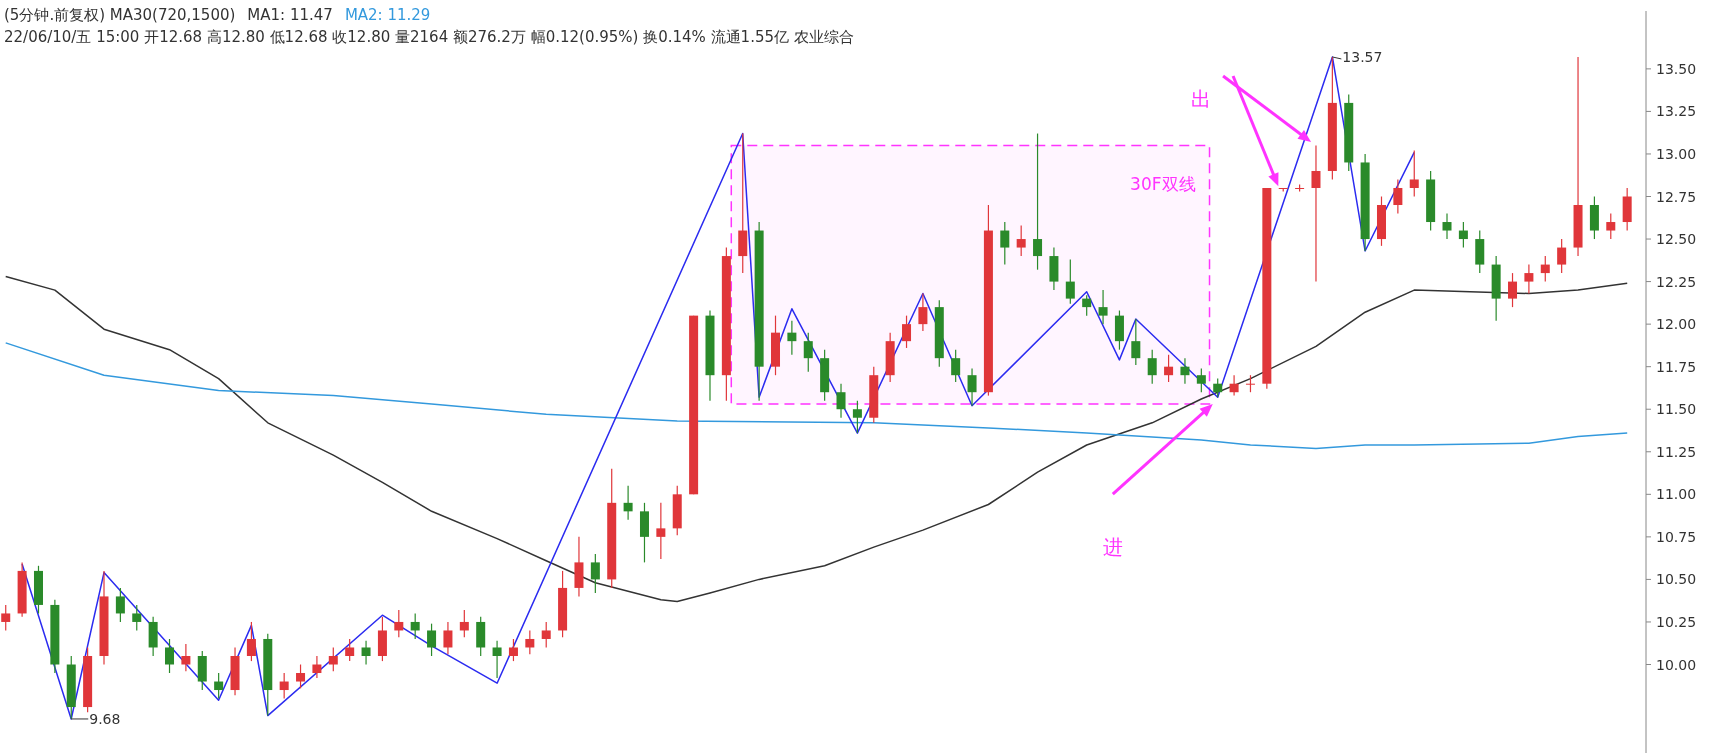 The height and width of the screenshot is (753, 1721). What do you see at coordinates (1676, 494) in the screenshot?
I see `y-tick-label: 11.00` at bounding box center [1676, 494].